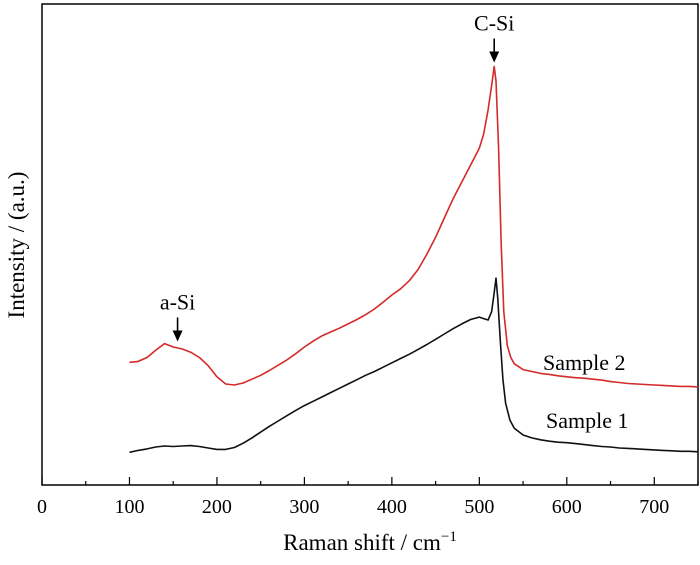  I want to click on x-axis-title: Raman shift / cm−1, so click(370, 542).